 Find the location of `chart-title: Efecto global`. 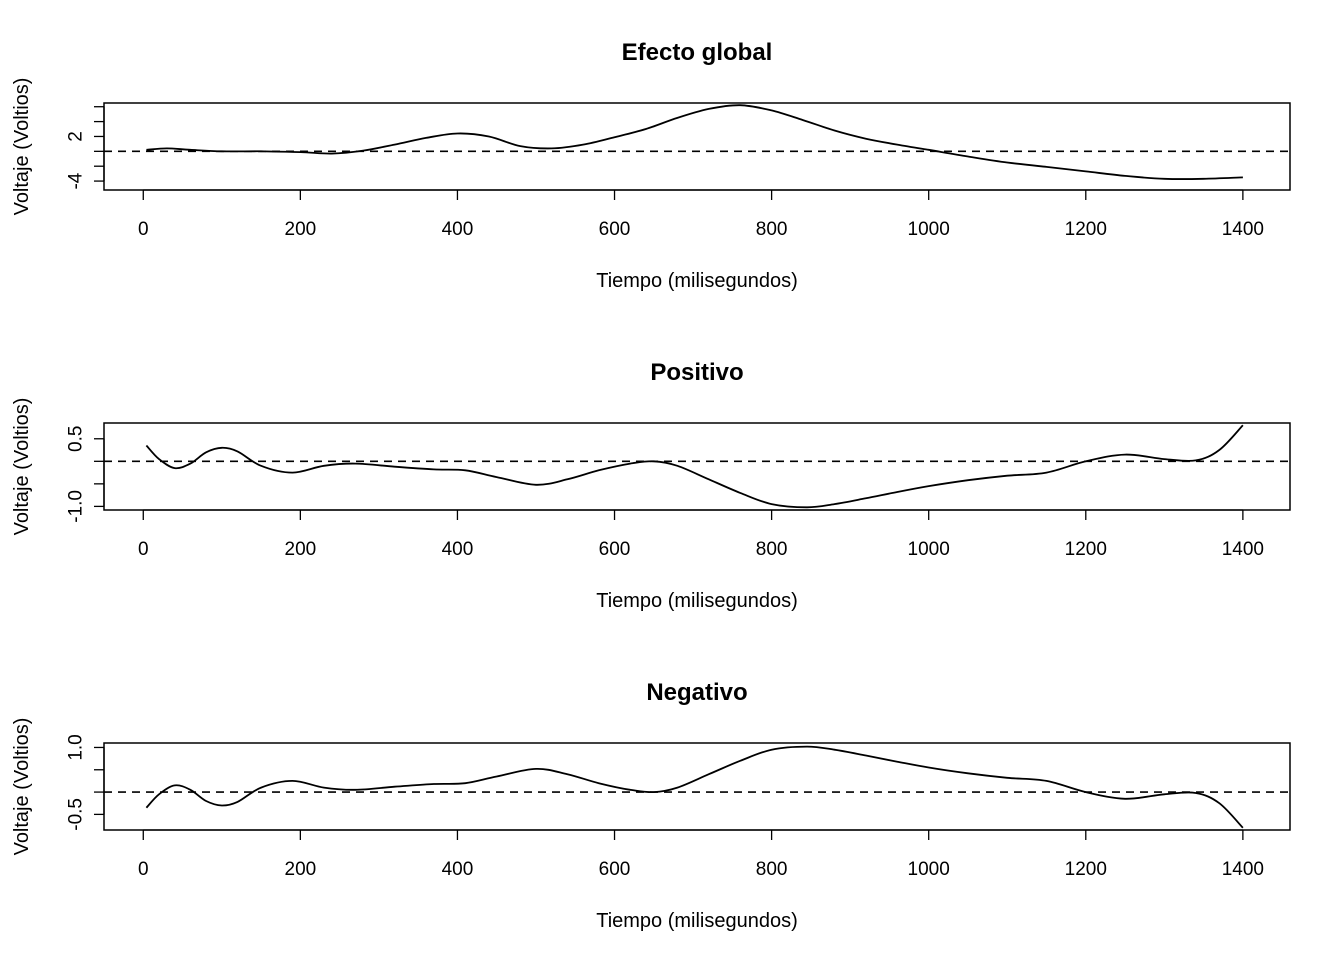

chart-title: Efecto global is located at coordinates (697, 52).